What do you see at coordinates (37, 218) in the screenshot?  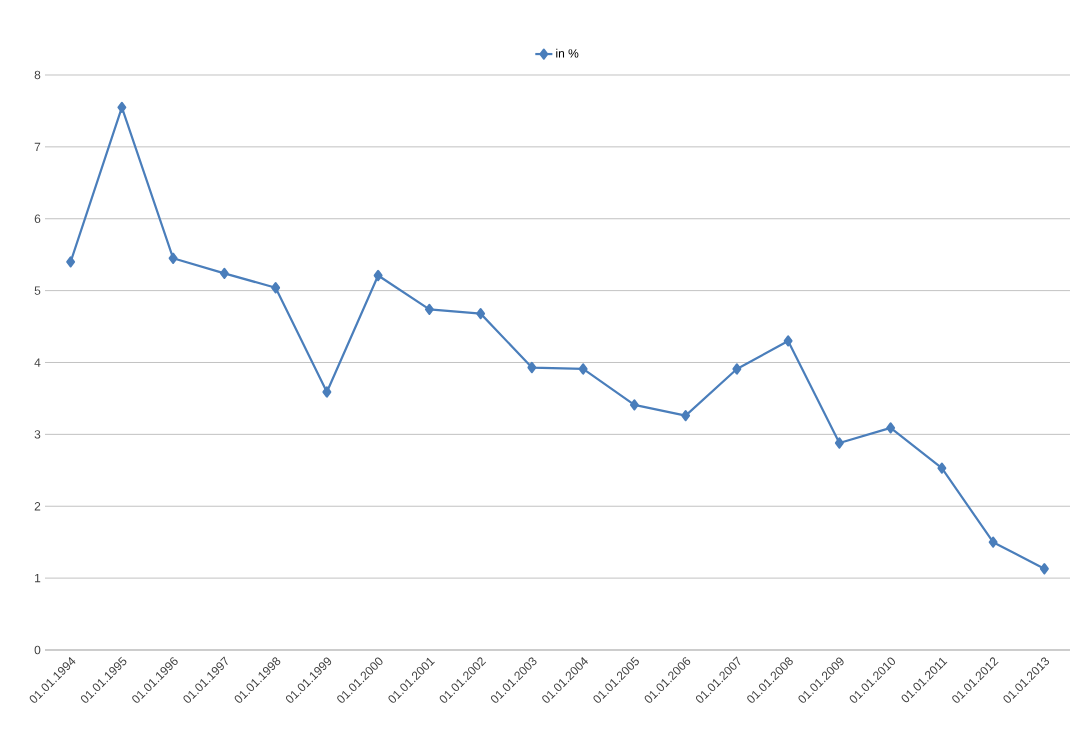 I see `y-tick-label: 6` at bounding box center [37, 218].